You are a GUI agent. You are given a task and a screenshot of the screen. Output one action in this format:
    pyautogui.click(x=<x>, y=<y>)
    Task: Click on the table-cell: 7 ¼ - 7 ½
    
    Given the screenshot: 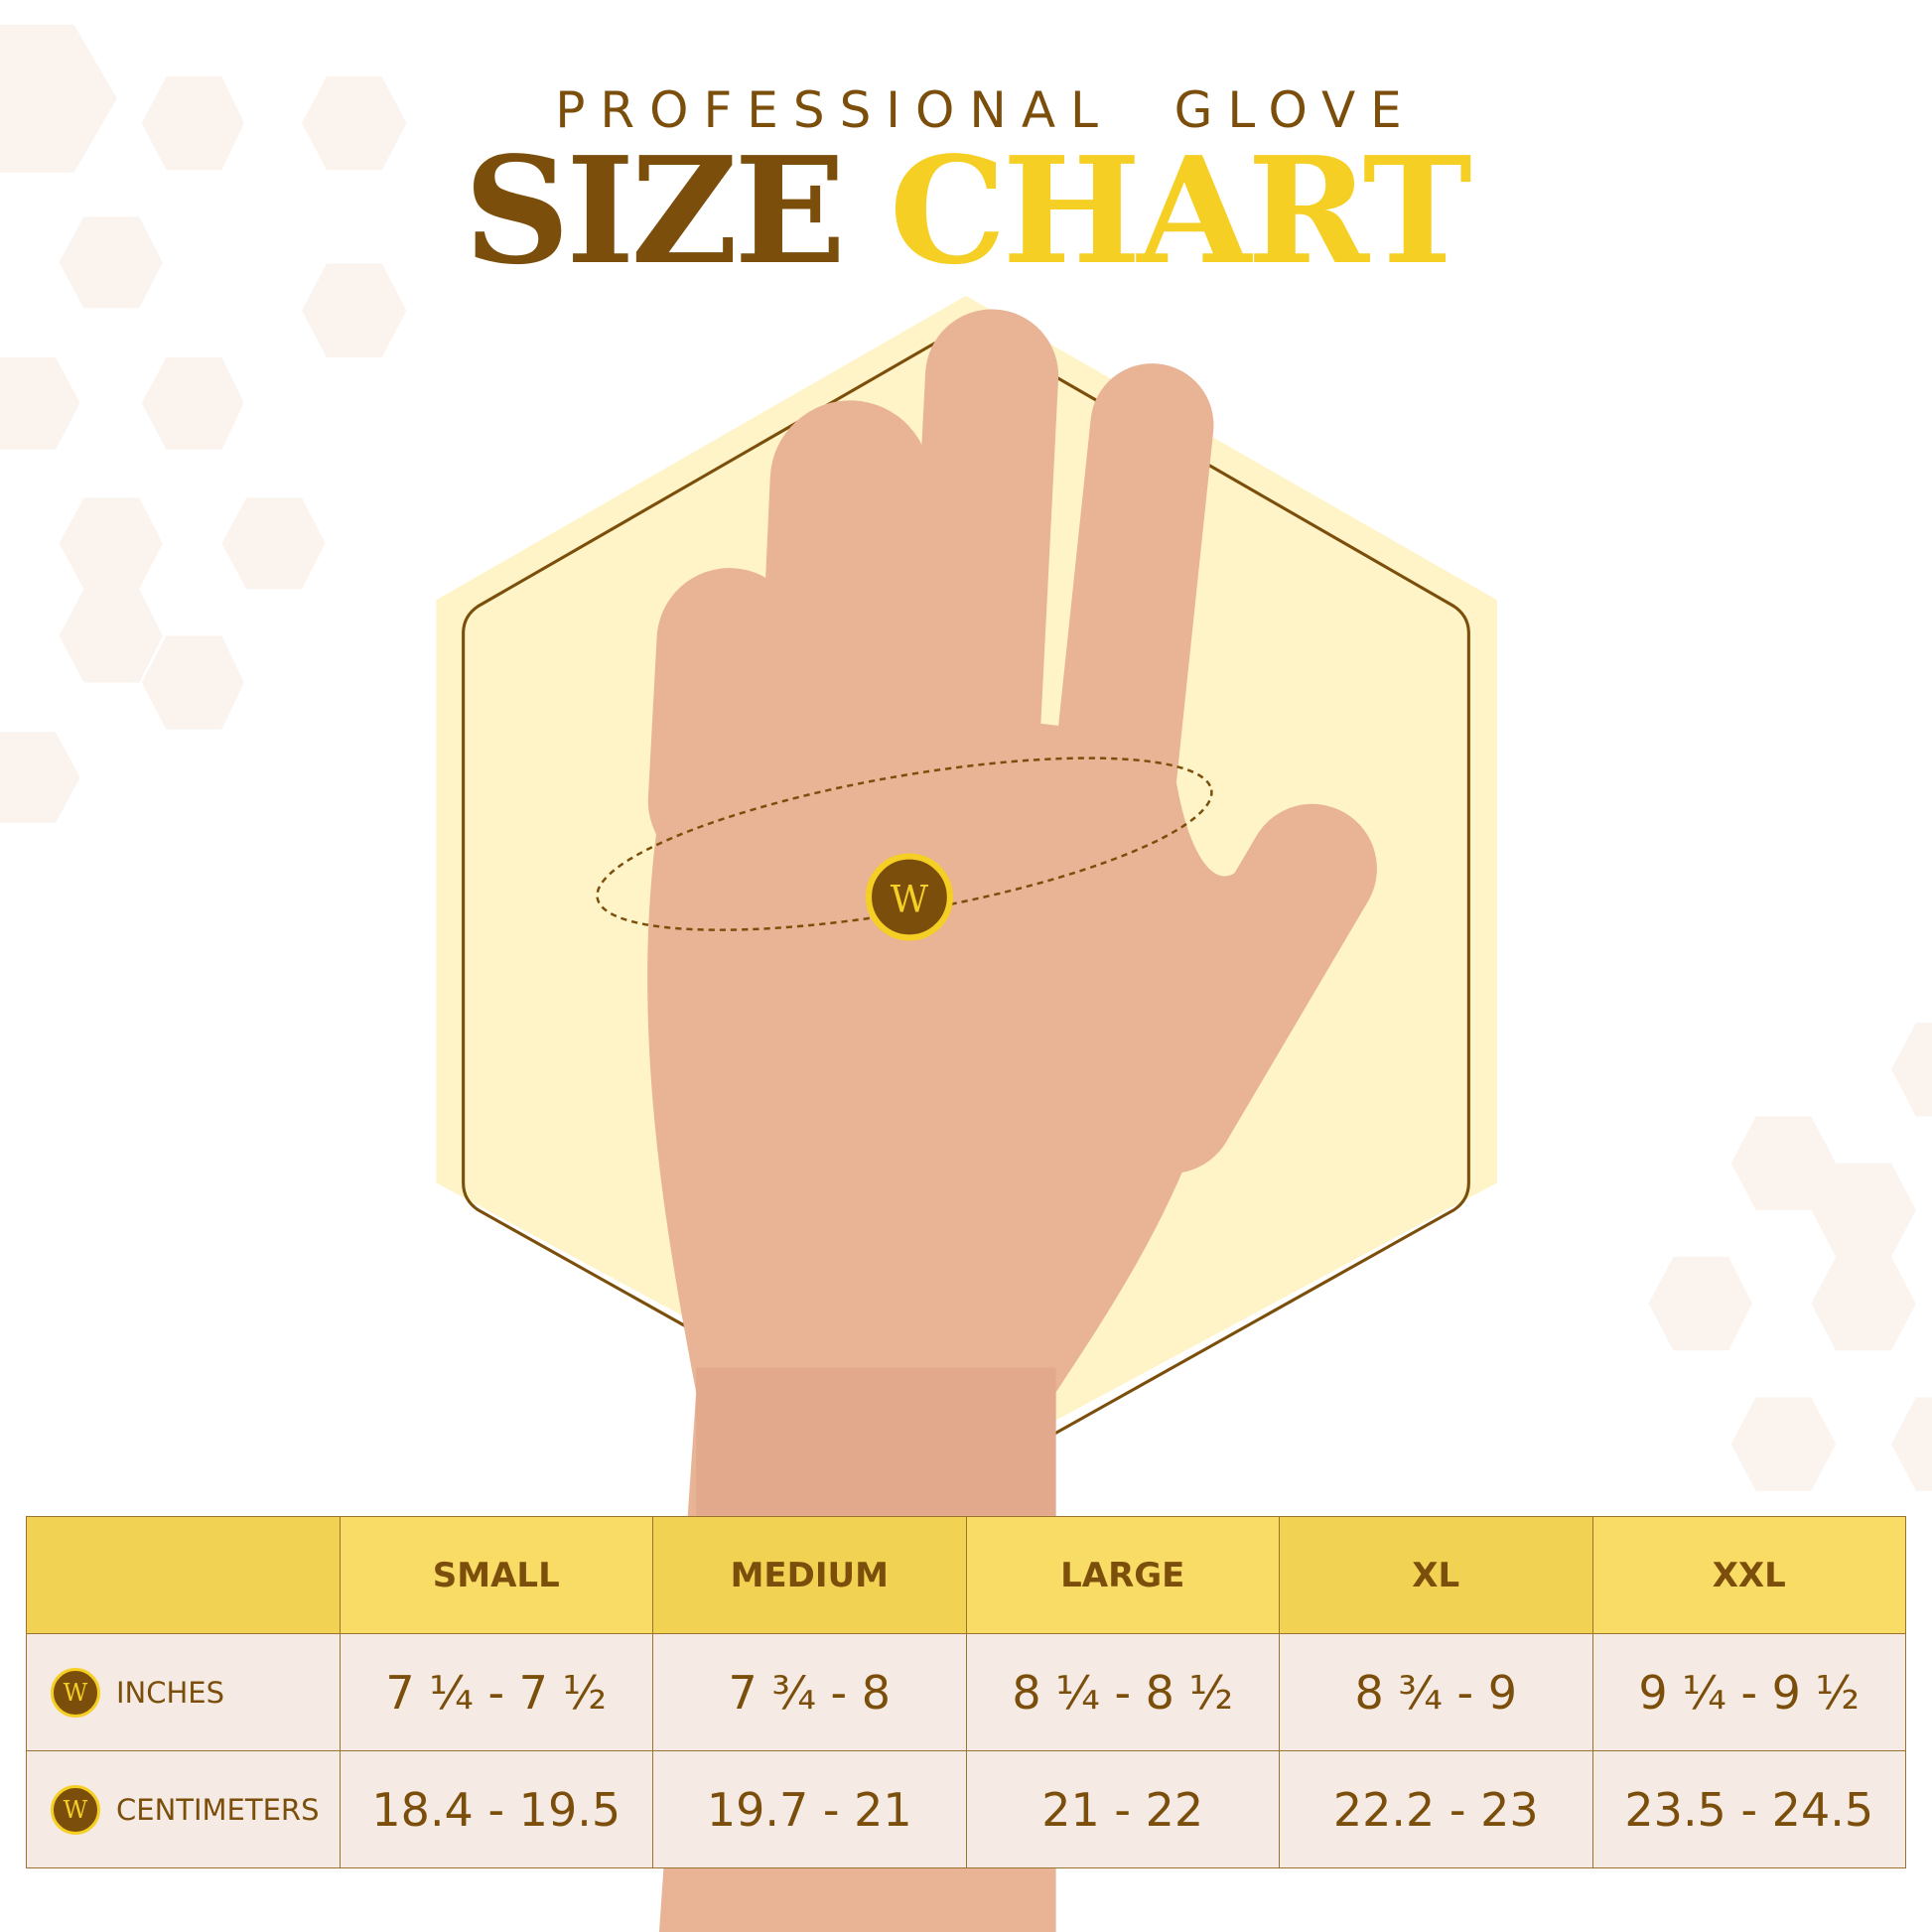 What is the action you would take?
    pyautogui.click(x=496, y=1692)
    